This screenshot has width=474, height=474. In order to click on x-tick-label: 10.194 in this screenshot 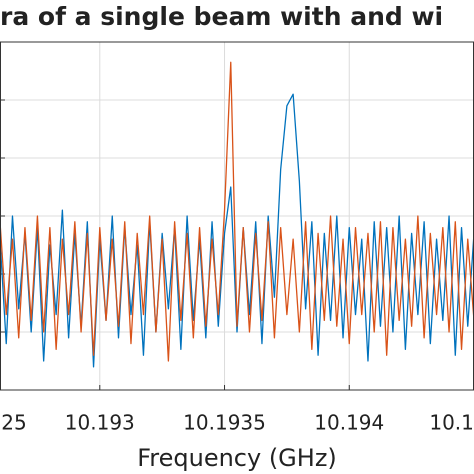, I will do `click(349, 423)`.